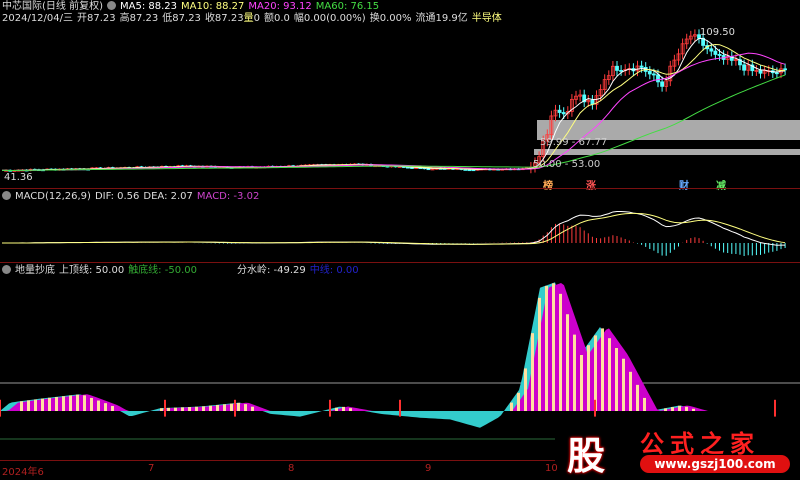 This screenshot has width=800, height=480. What do you see at coordinates (18, 177) in the screenshot?
I see `min-price-label: 41.36` at bounding box center [18, 177].